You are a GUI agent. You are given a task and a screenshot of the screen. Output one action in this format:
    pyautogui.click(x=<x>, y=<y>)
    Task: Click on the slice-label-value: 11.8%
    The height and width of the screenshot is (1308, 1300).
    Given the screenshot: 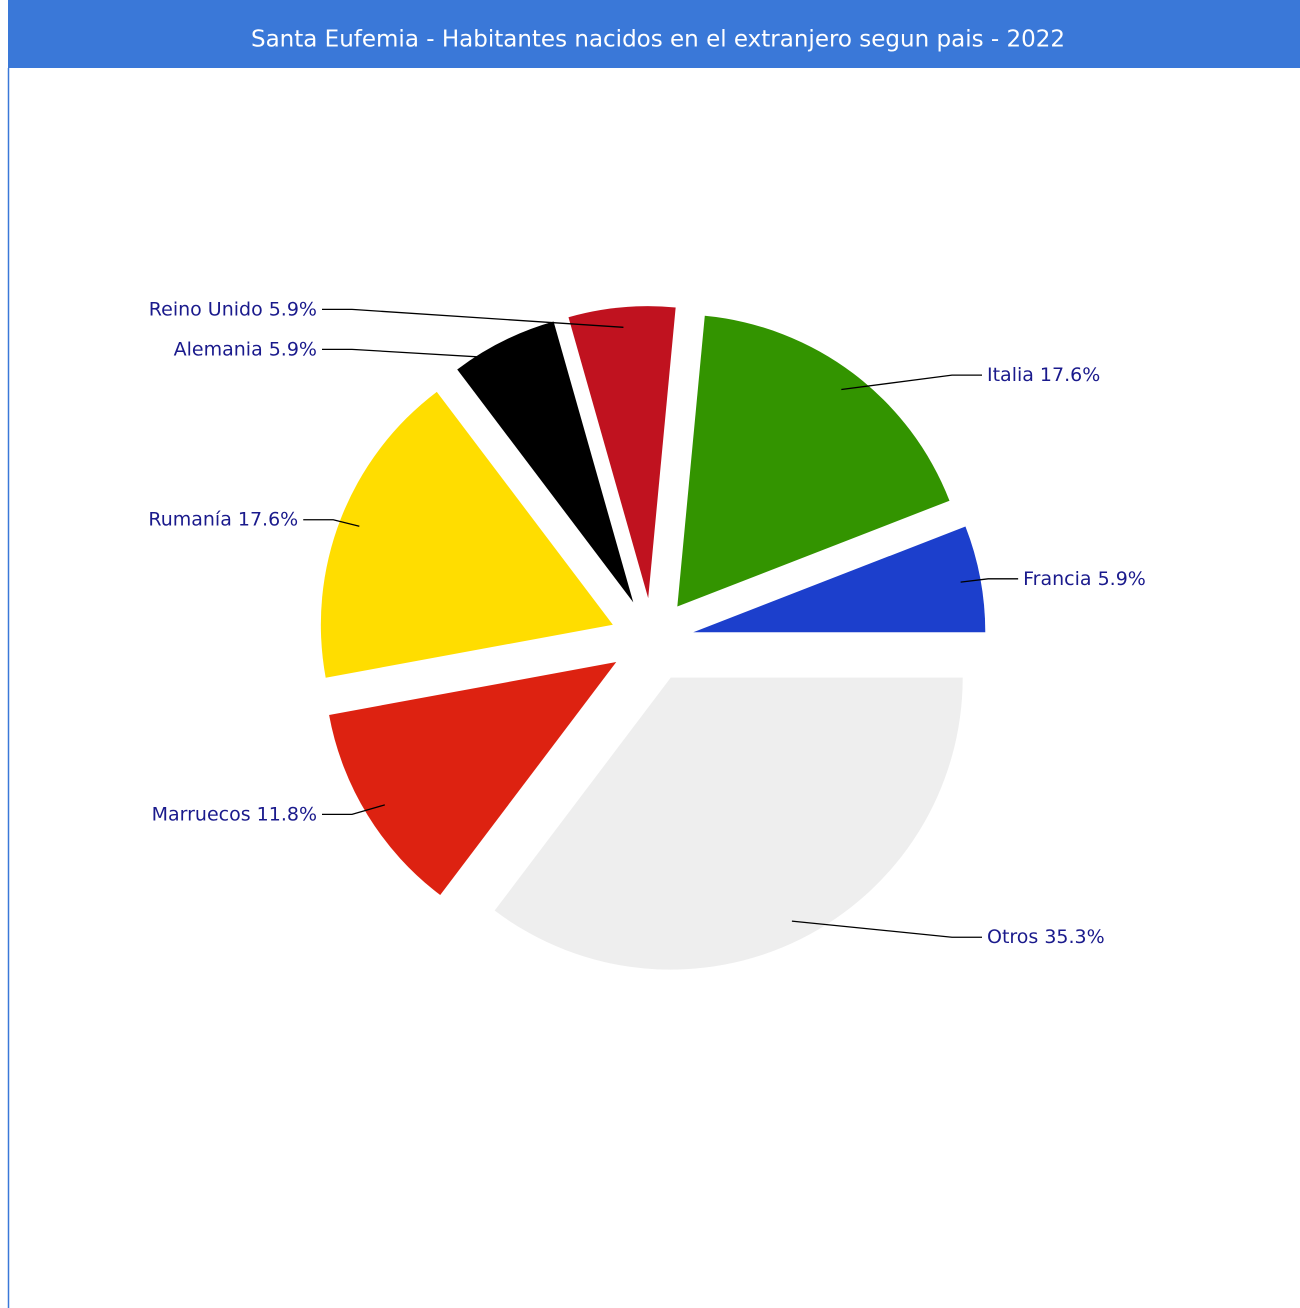 What is the action you would take?
    pyautogui.click(x=287, y=814)
    